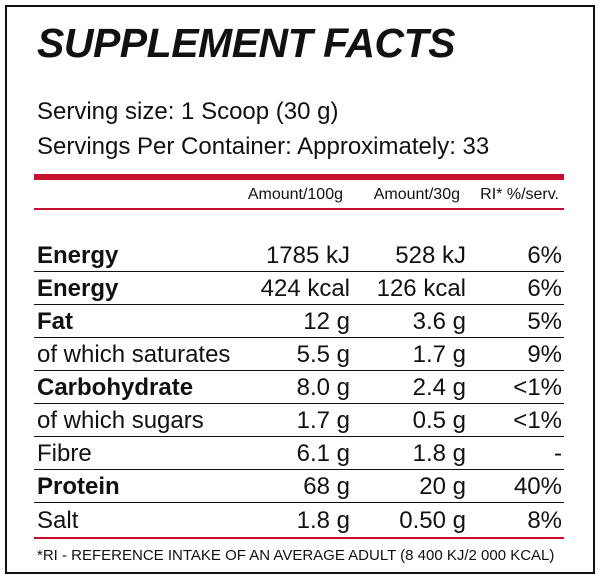 This screenshot has height=579, width=600. What do you see at coordinates (305, 288) in the screenshot?
I see `amount-per-100g: 424 kcal` at bounding box center [305, 288].